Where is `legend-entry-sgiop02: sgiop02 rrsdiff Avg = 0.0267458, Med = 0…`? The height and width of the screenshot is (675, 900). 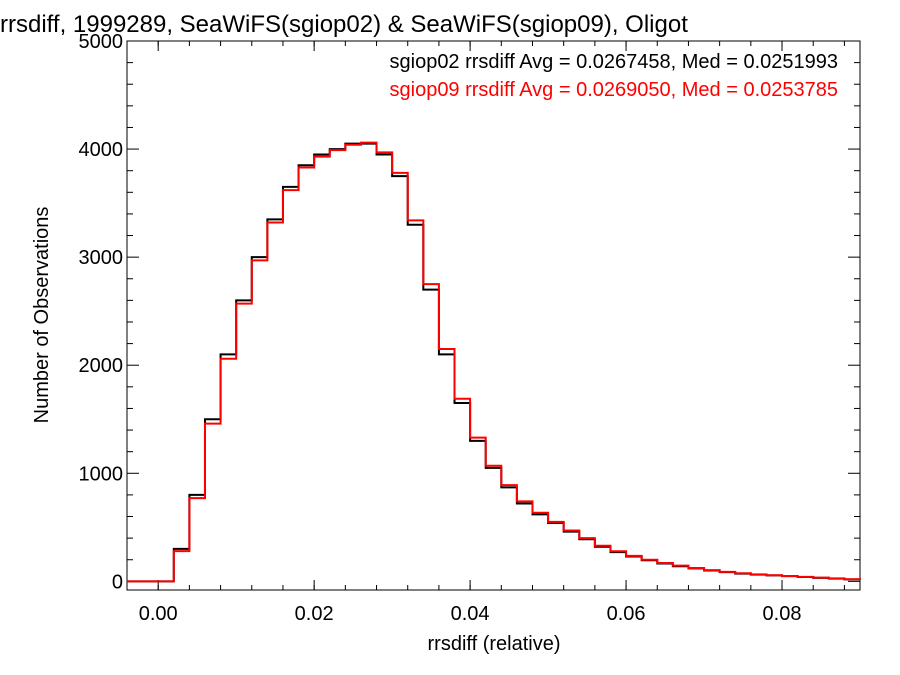
legend-entry-sgiop02: sgiop02 rrsdiff Avg = 0.0267458, Med = 0… is located at coordinates (614, 62).